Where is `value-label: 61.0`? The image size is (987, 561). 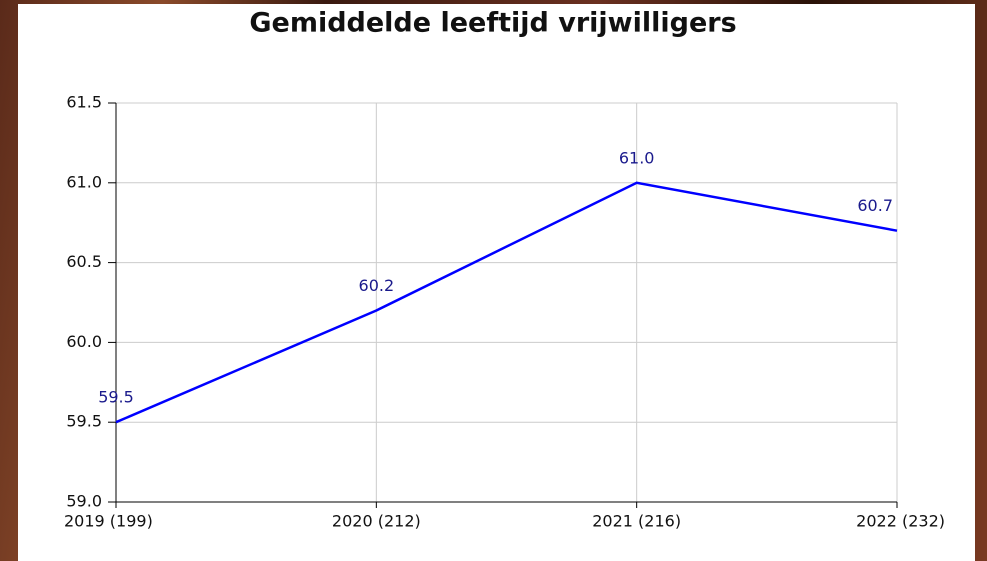
value-label: 61.0 is located at coordinates (637, 157).